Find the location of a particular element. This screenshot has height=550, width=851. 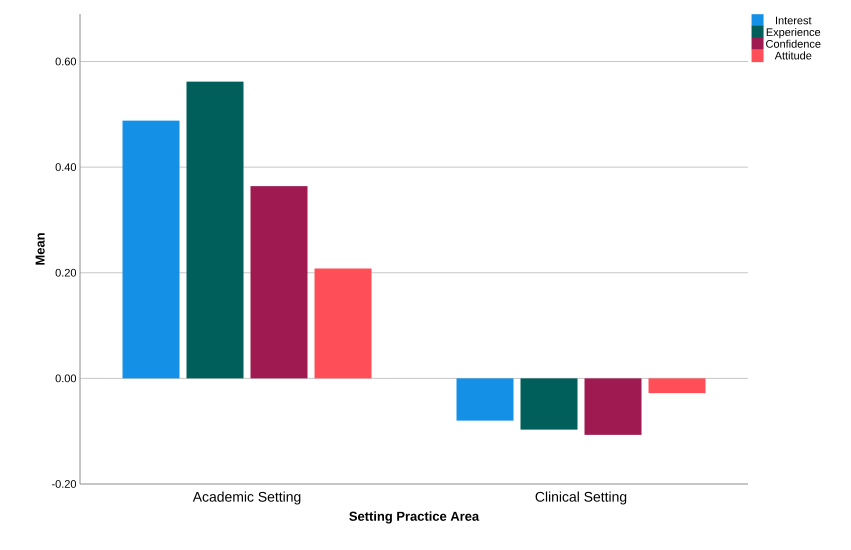

y-tick-label: 0.40 is located at coordinates (66, 167).